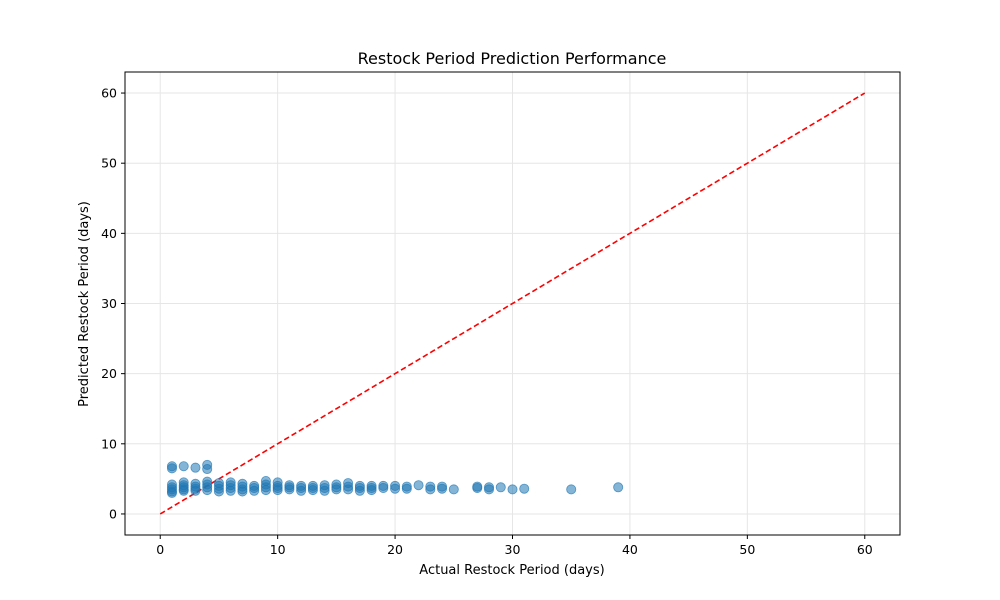  I want to click on x-tick-label: 20, so click(395, 549).